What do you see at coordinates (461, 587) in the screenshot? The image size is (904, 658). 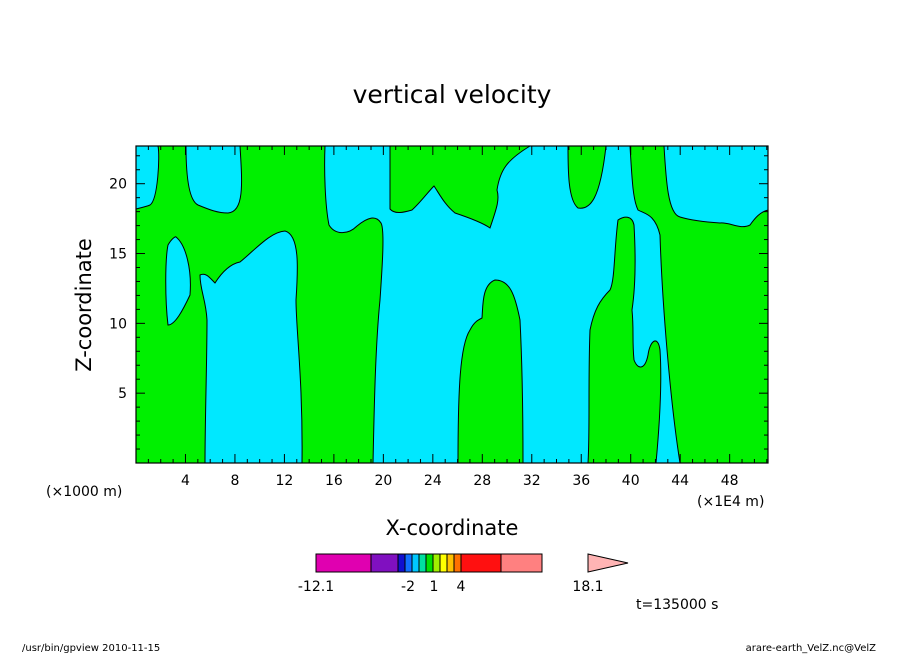 I see `colorbar-label: 4` at bounding box center [461, 587].